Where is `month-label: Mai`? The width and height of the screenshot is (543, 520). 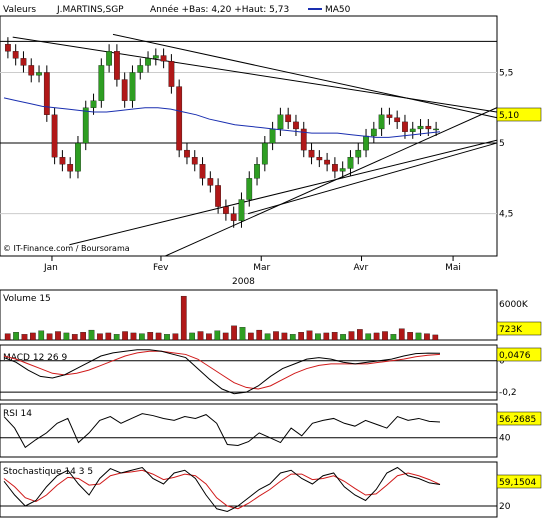
month-label: Mai is located at coordinates (453, 268).